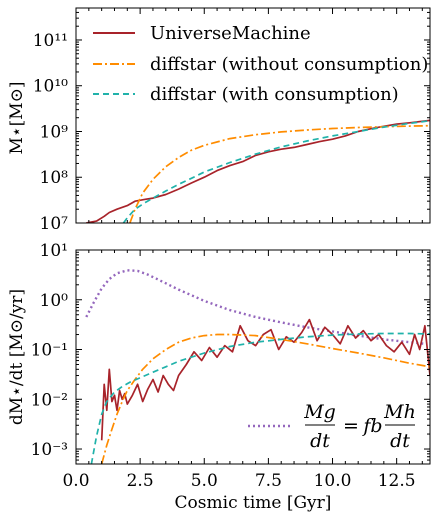 This screenshot has width=436, height=522. Describe the element at coordinates (359, 426) in the screenshot. I see `legend-equation: Mg dt = fb Mh dt` at that location.